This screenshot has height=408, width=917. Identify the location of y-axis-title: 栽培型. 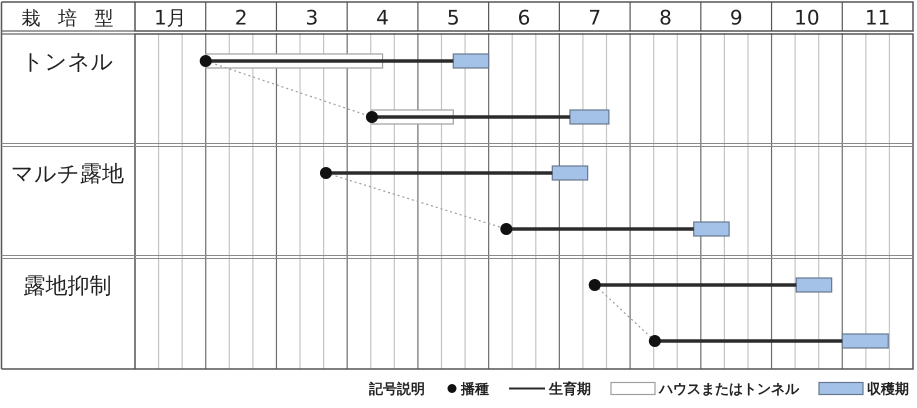
(68, 19).